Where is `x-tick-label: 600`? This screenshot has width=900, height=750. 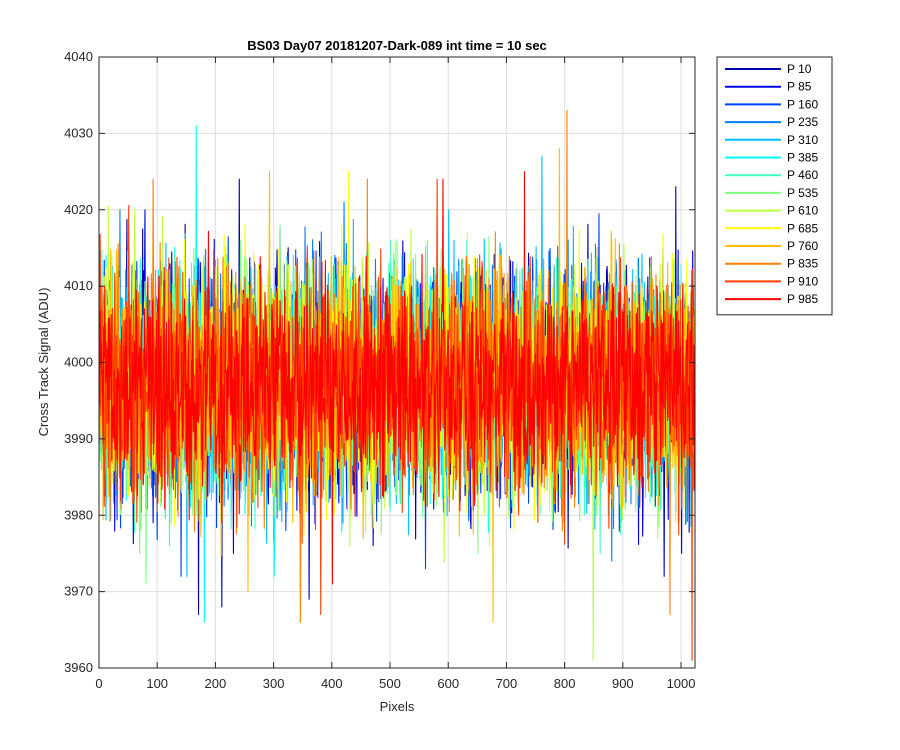 x-tick-label: 600 is located at coordinates (448, 683).